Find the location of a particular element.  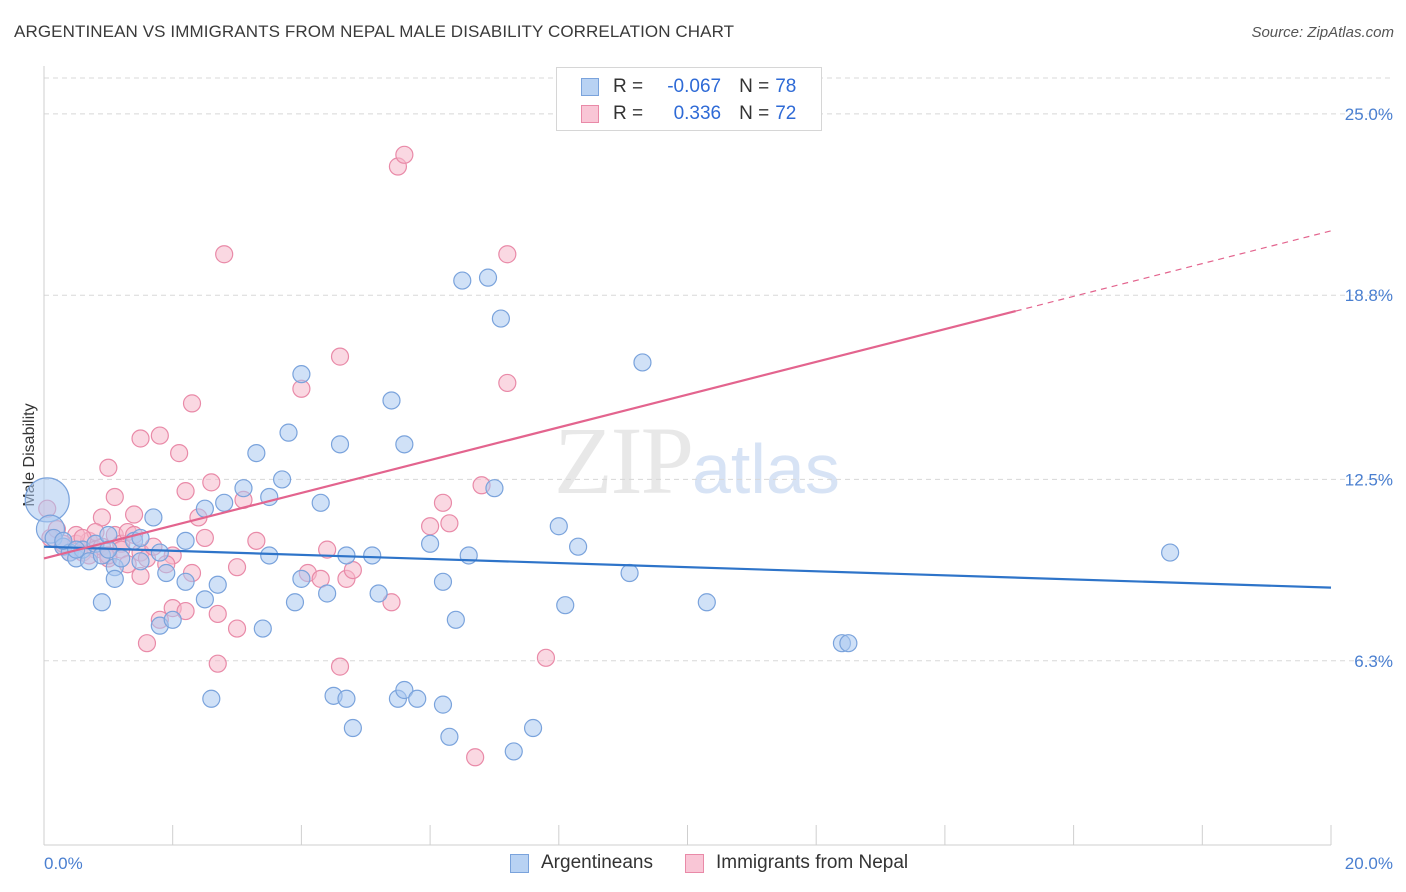

series-legend-nepal: Immigrants from Nepal is located at coordinates (796, 863).